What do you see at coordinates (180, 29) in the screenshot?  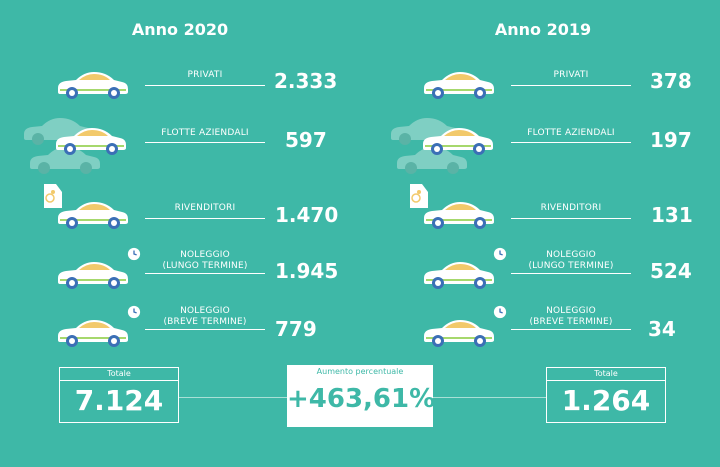 I see `year-2020-title: Anno 2020` at bounding box center [180, 29].